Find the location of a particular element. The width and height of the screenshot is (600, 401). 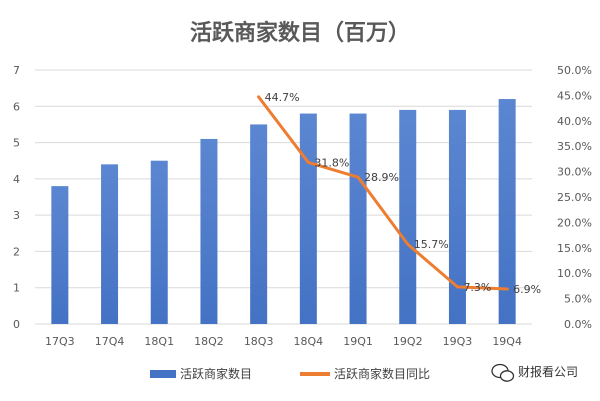

y-left-tick-label: 4 is located at coordinates (16, 179).